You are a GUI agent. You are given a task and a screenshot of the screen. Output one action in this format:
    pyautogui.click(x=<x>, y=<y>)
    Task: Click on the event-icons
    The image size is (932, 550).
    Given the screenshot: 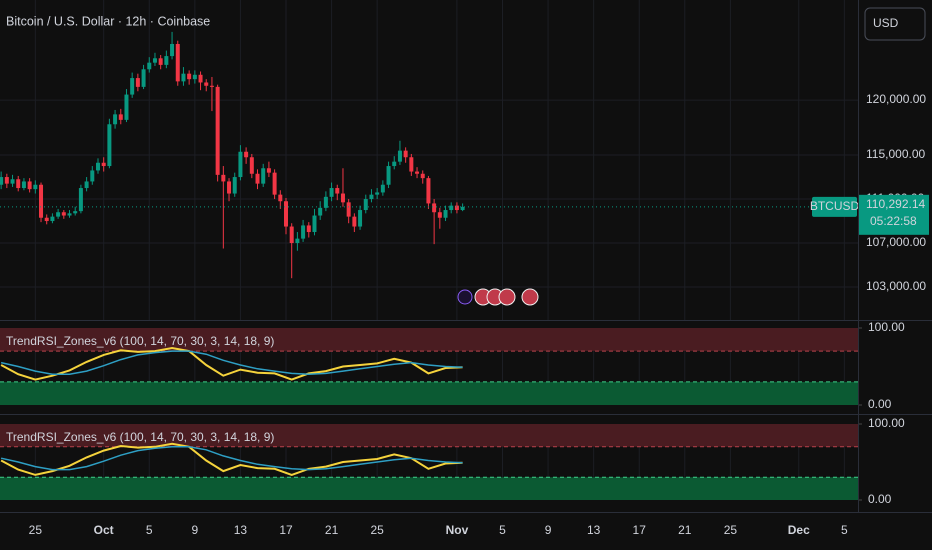 What is the action you would take?
    pyautogui.click(x=498, y=297)
    